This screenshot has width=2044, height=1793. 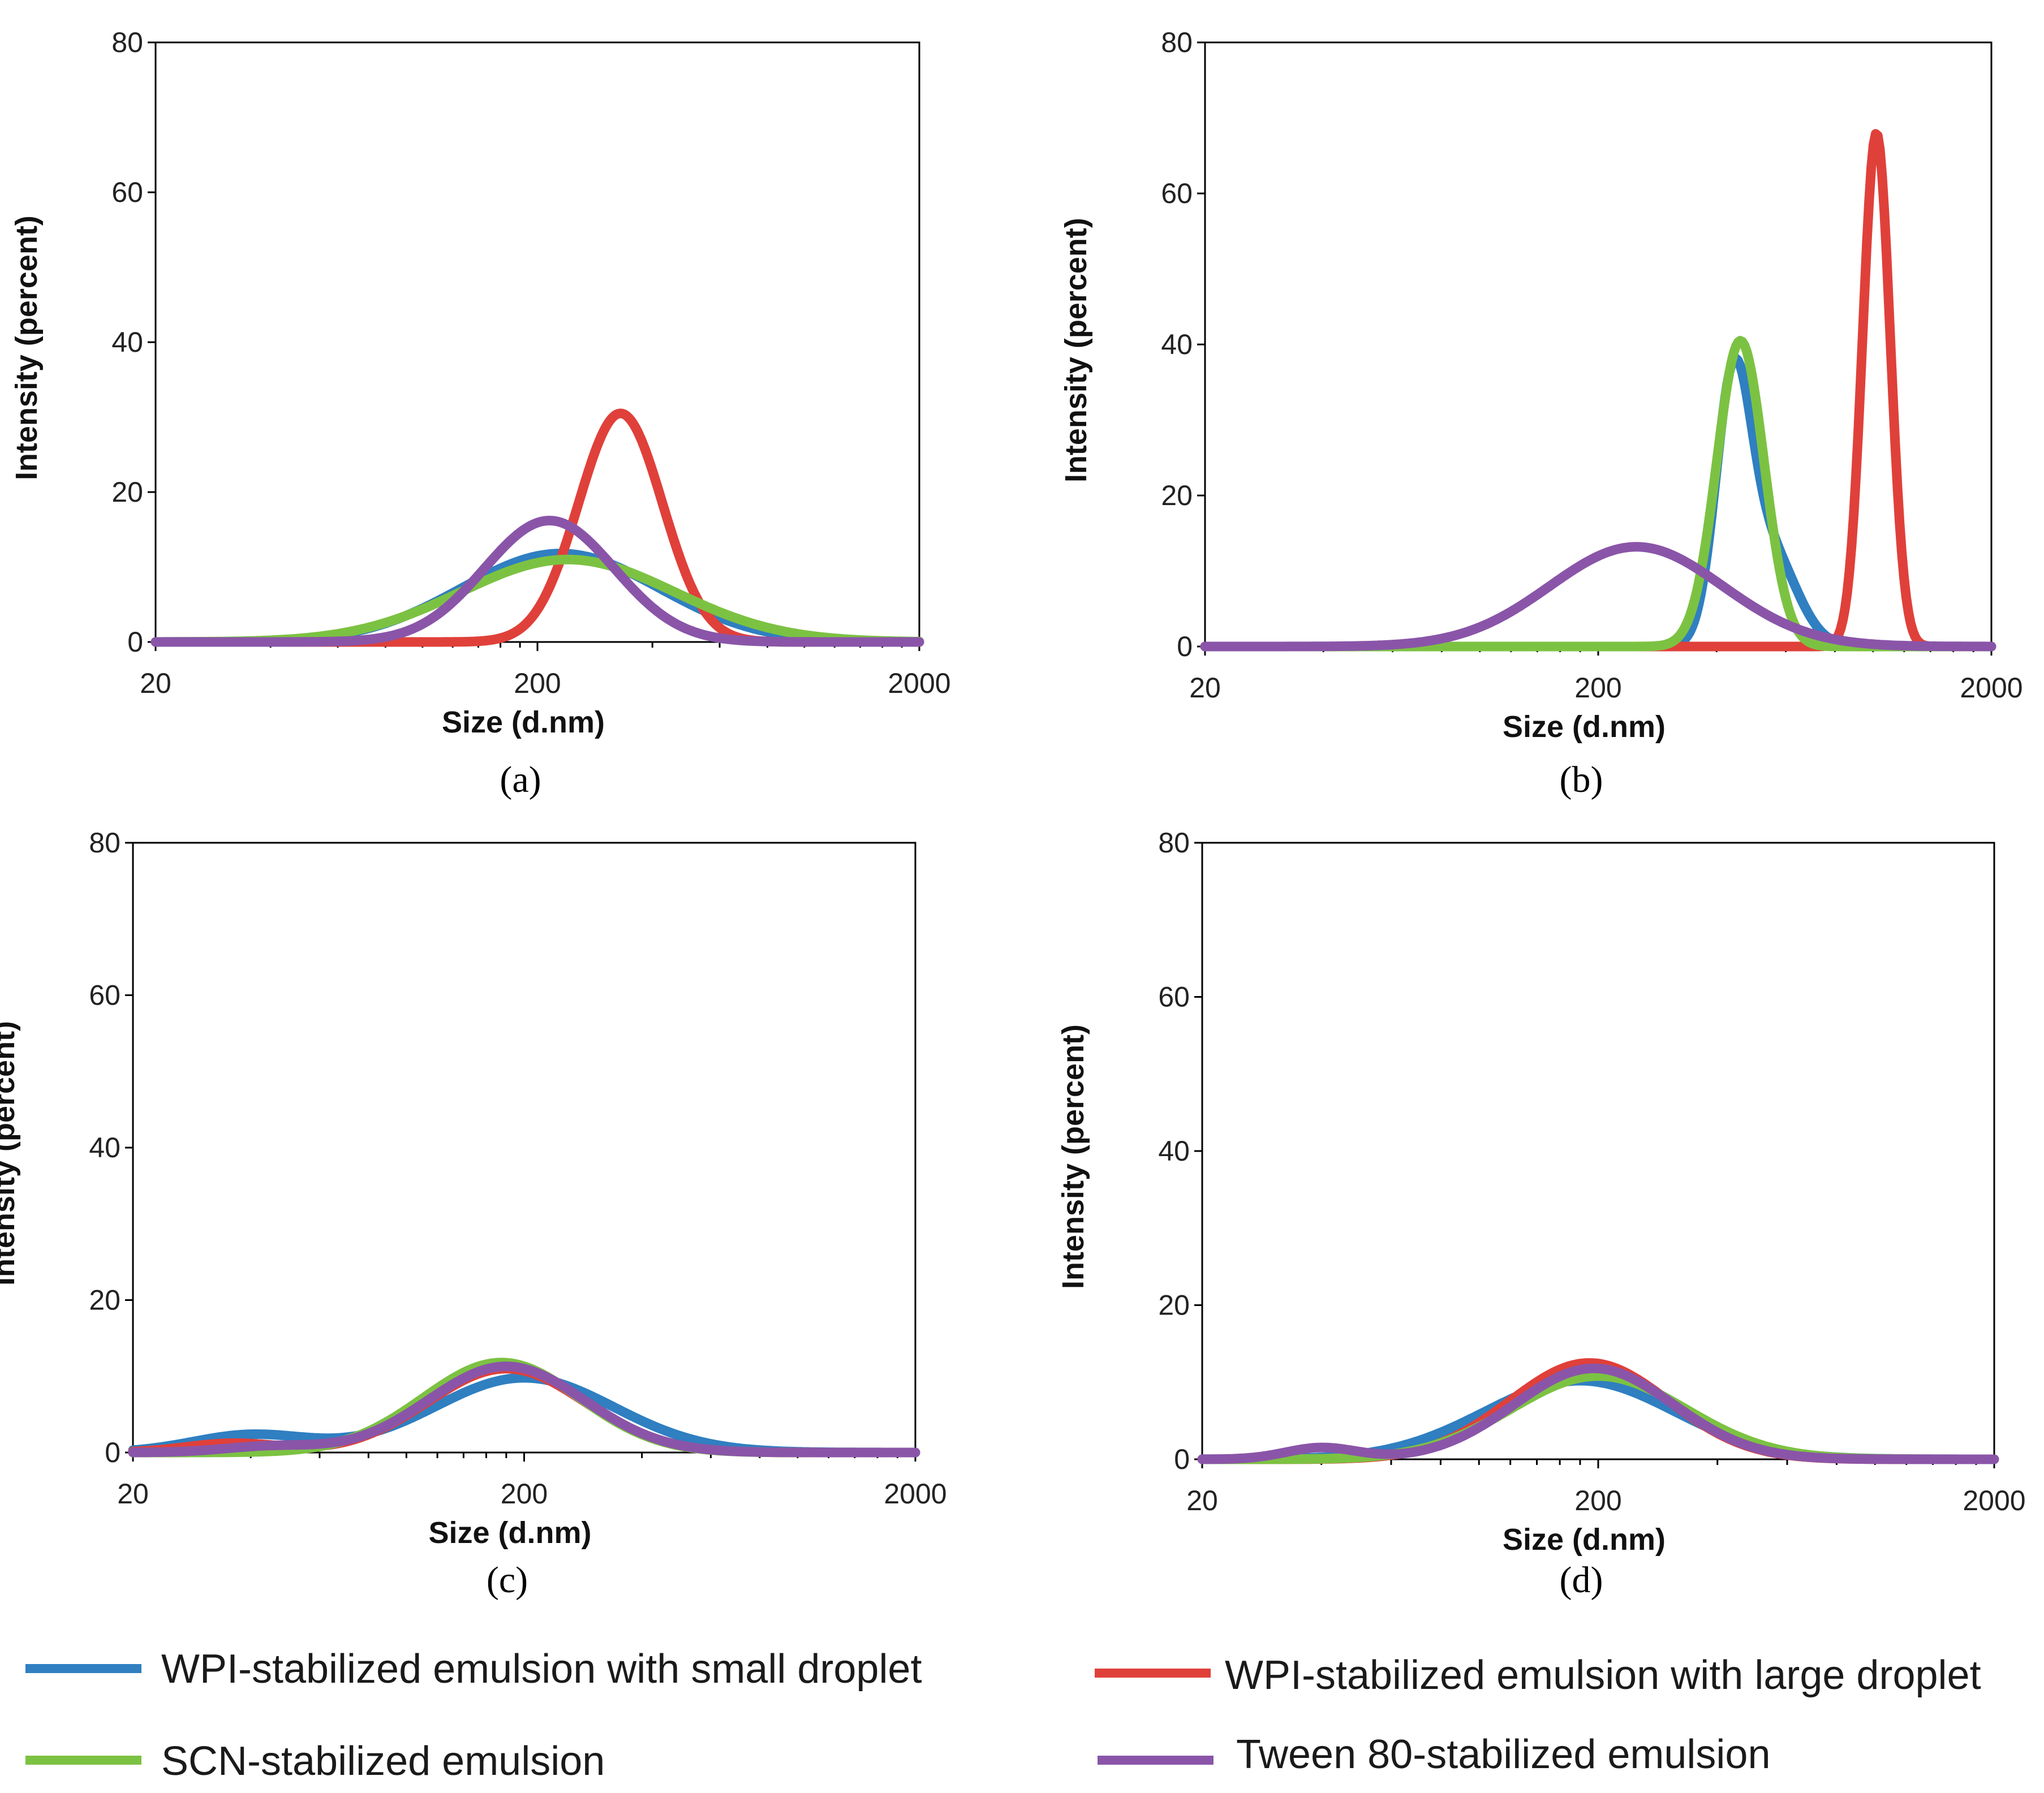 I want to click on series-line-scn, so click(x=1598, y=493).